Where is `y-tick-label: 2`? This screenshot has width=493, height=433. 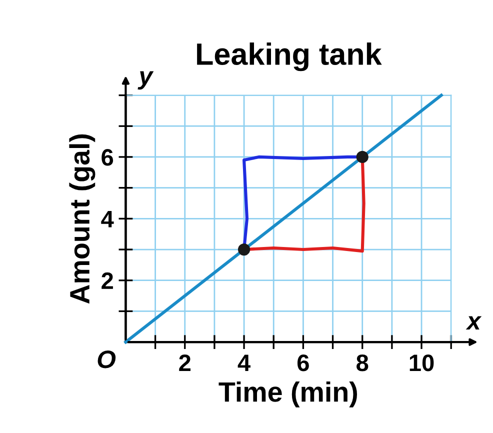
y-tick-label: 2 is located at coordinates (107, 280).